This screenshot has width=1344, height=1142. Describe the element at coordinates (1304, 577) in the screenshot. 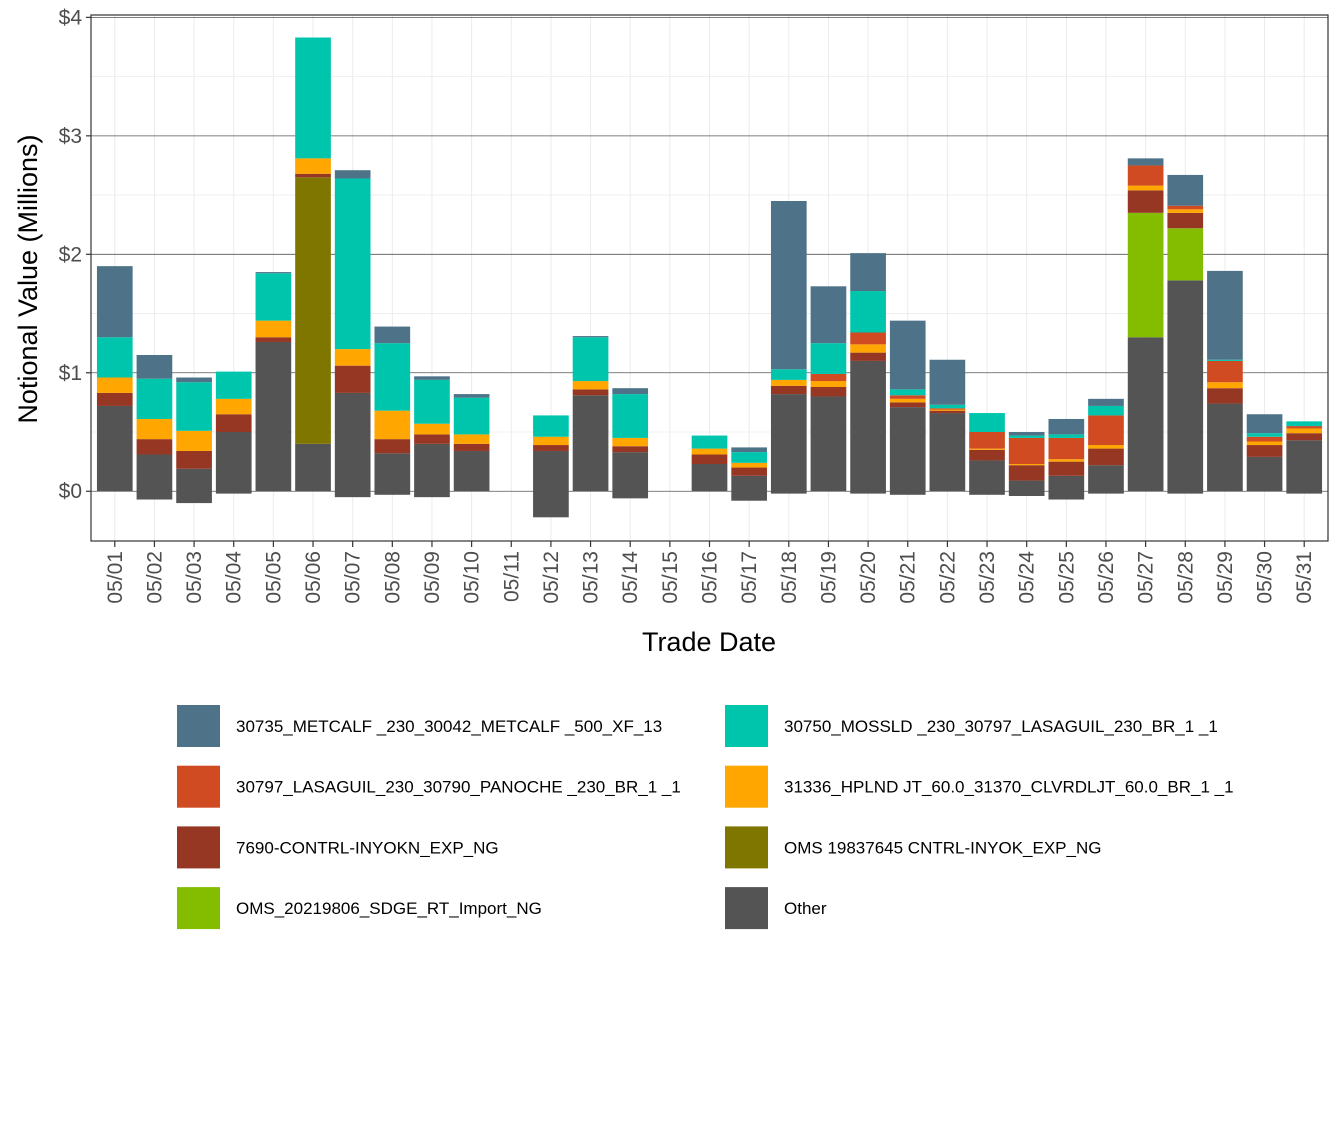

I see `x-tick-label: 05/31` at that location.